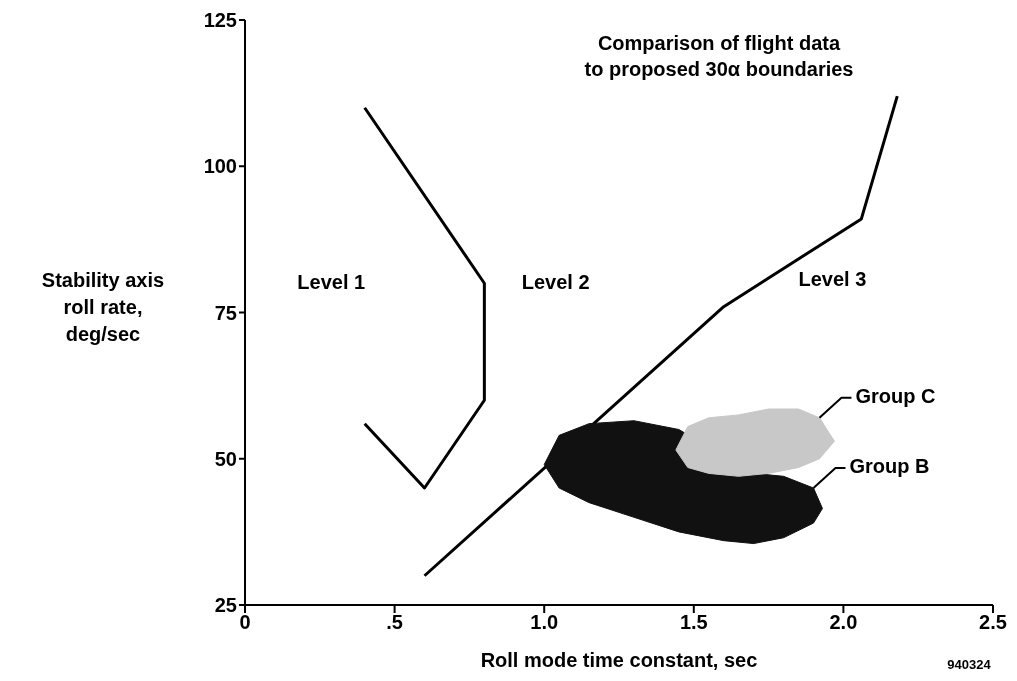  What do you see at coordinates (619, 660) in the screenshot?
I see `x-axis-title: Roll mode time constant, sec` at bounding box center [619, 660].